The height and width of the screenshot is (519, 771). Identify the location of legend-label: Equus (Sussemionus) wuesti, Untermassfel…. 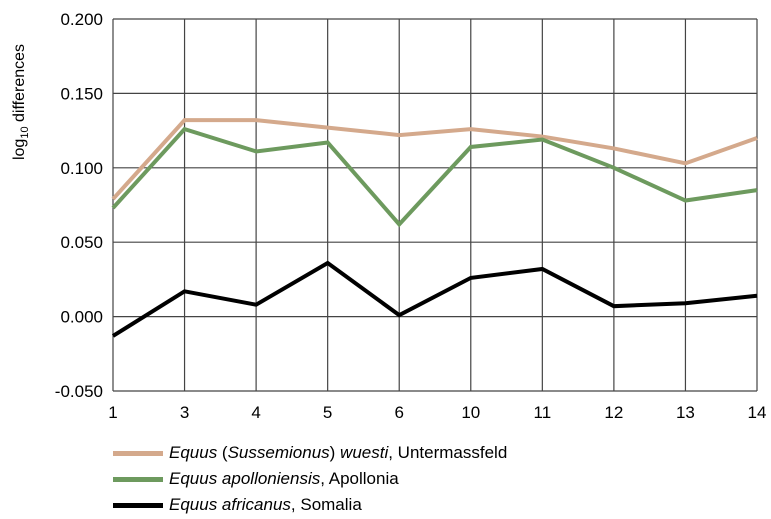
(338, 452).